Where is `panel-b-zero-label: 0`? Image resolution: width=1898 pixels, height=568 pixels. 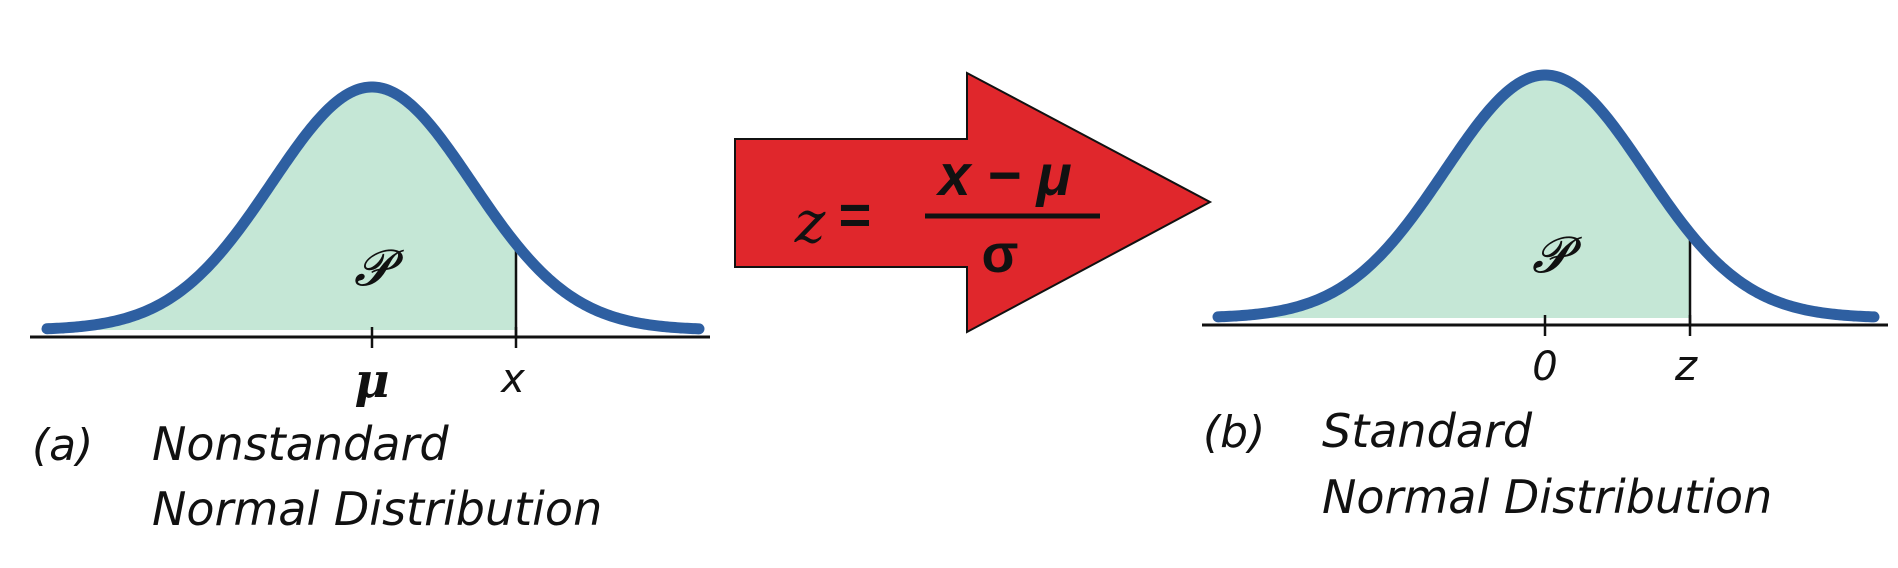
panel-b-zero-label: 0 is located at coordinates (1544, 367).